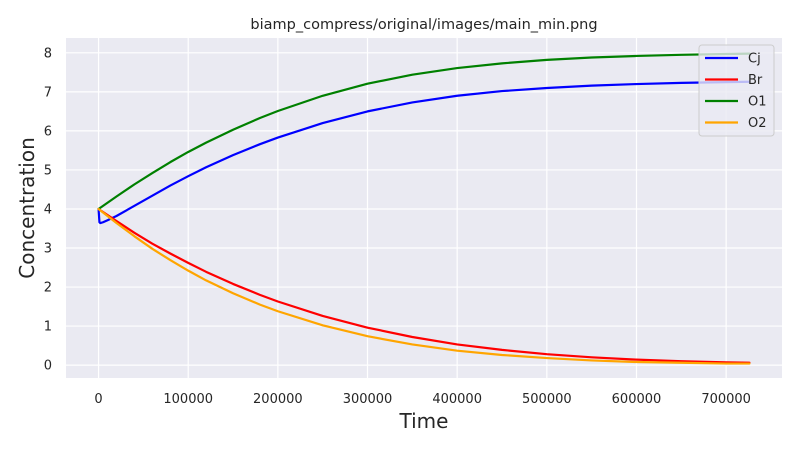  I want to click on y-tick-label: 1, so click(48, 327).